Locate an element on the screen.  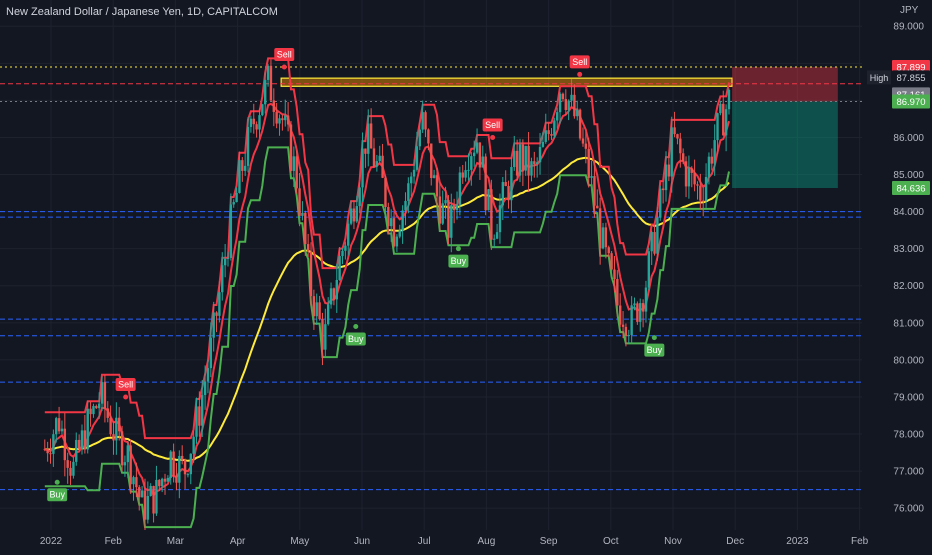
signal-label: Buy is located at coordinates (356, 339).